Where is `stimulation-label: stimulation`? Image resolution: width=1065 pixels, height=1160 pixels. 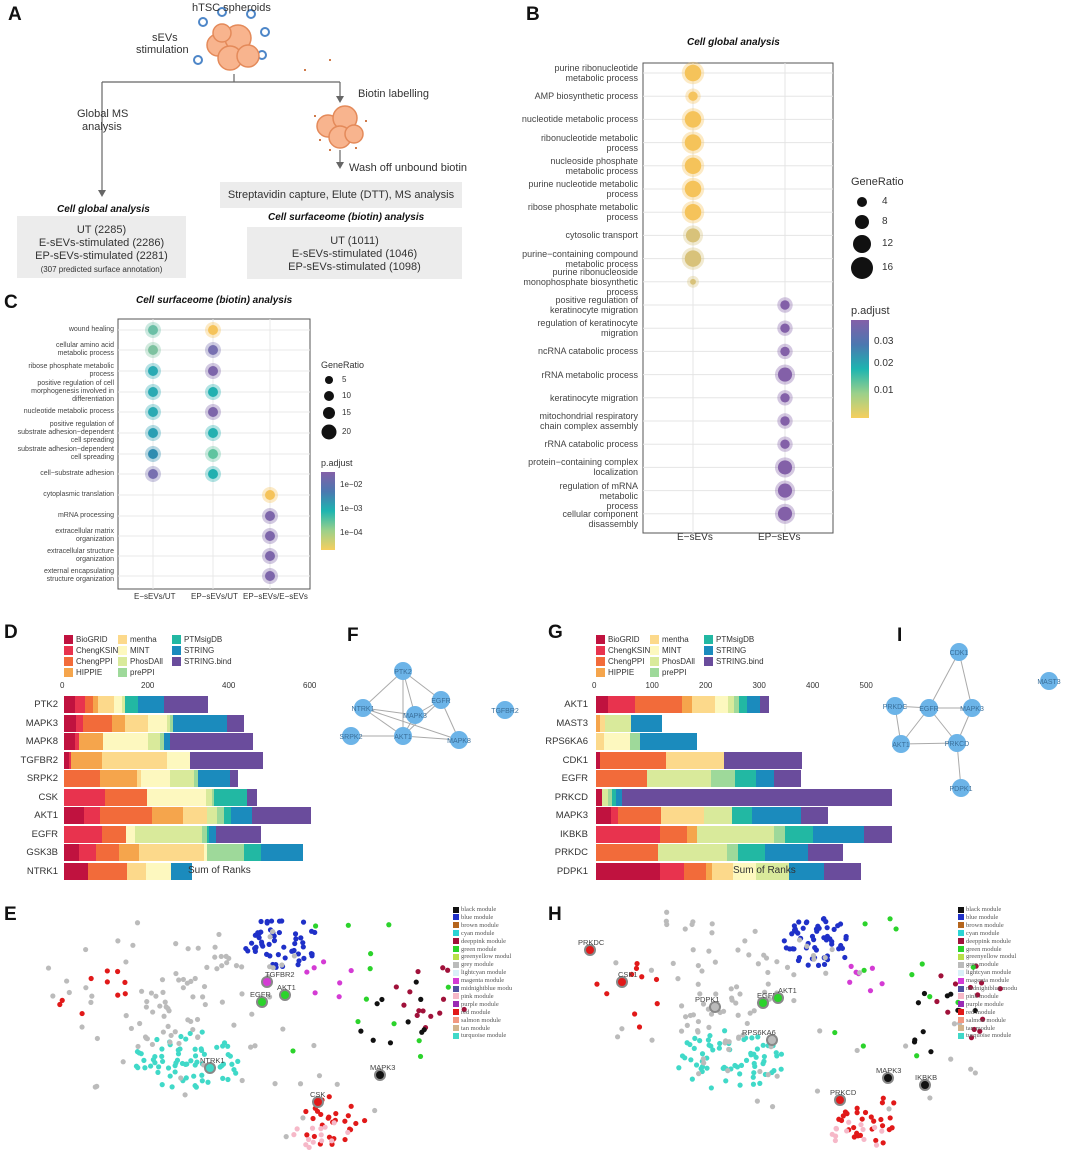
stimulation-label: stimulation is located at coordinates (162, 50).